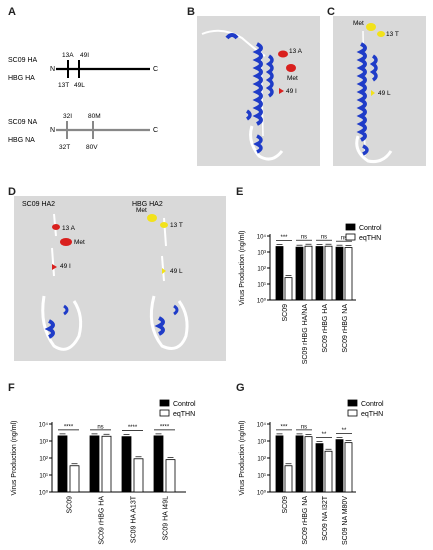  I want to click on b-label-13a: 13 A, so click(296, 51).